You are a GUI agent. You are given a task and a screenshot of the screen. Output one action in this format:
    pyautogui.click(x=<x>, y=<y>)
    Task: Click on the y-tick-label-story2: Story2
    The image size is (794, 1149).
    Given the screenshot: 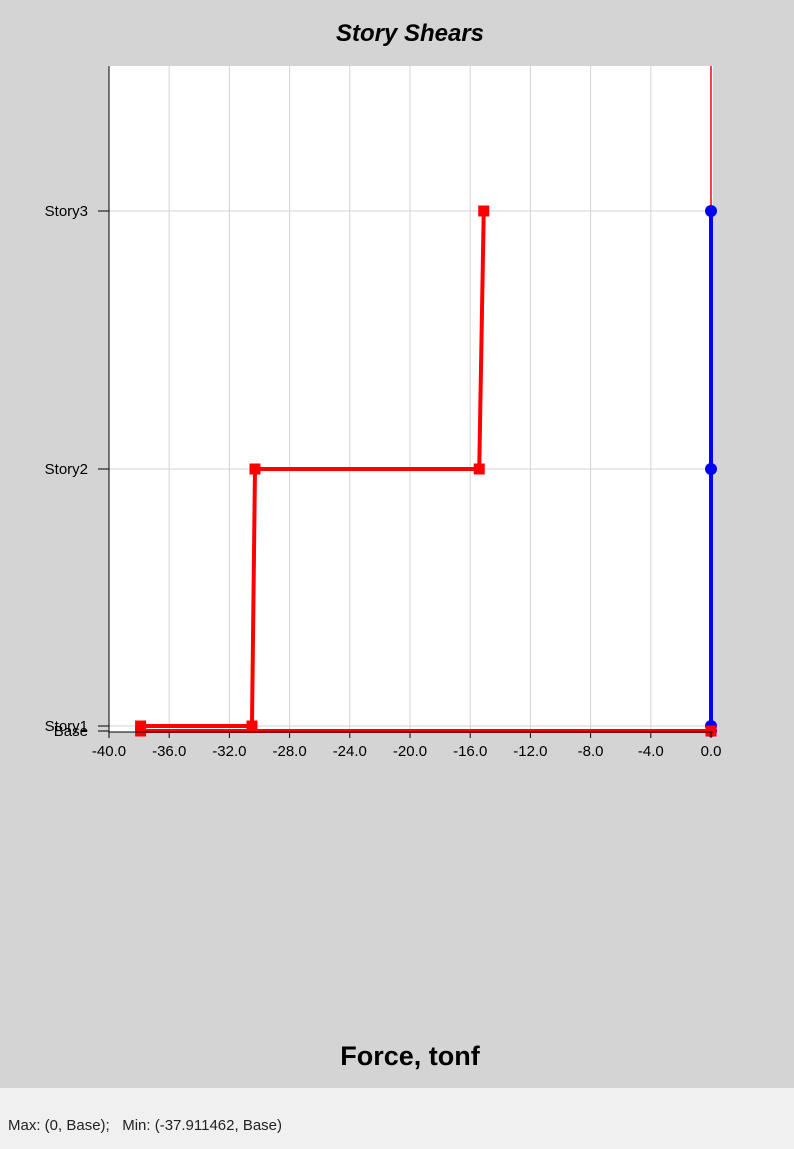 What is the action you would take?
    pyautogui.click(x=66, y=469)
    